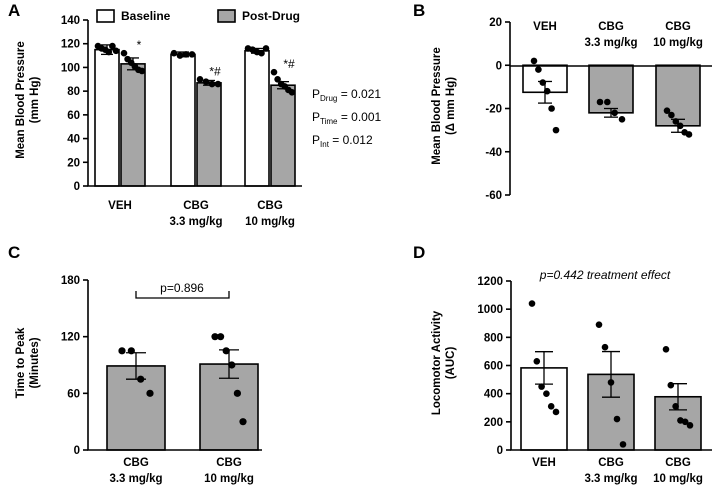 This screenshot has height=489, width=726. Describe the element at coordinates (70, 281) in the screenshot. I see `y-tick-label: 180` at that location.